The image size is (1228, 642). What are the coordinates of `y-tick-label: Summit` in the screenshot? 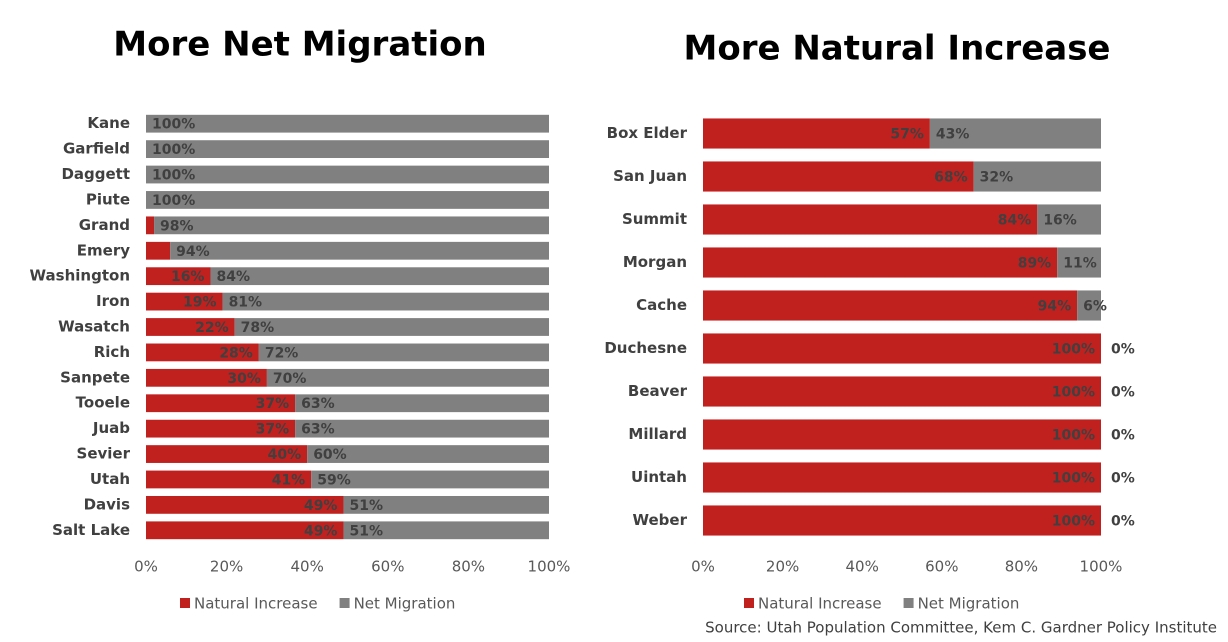 It's located at (654, 219).